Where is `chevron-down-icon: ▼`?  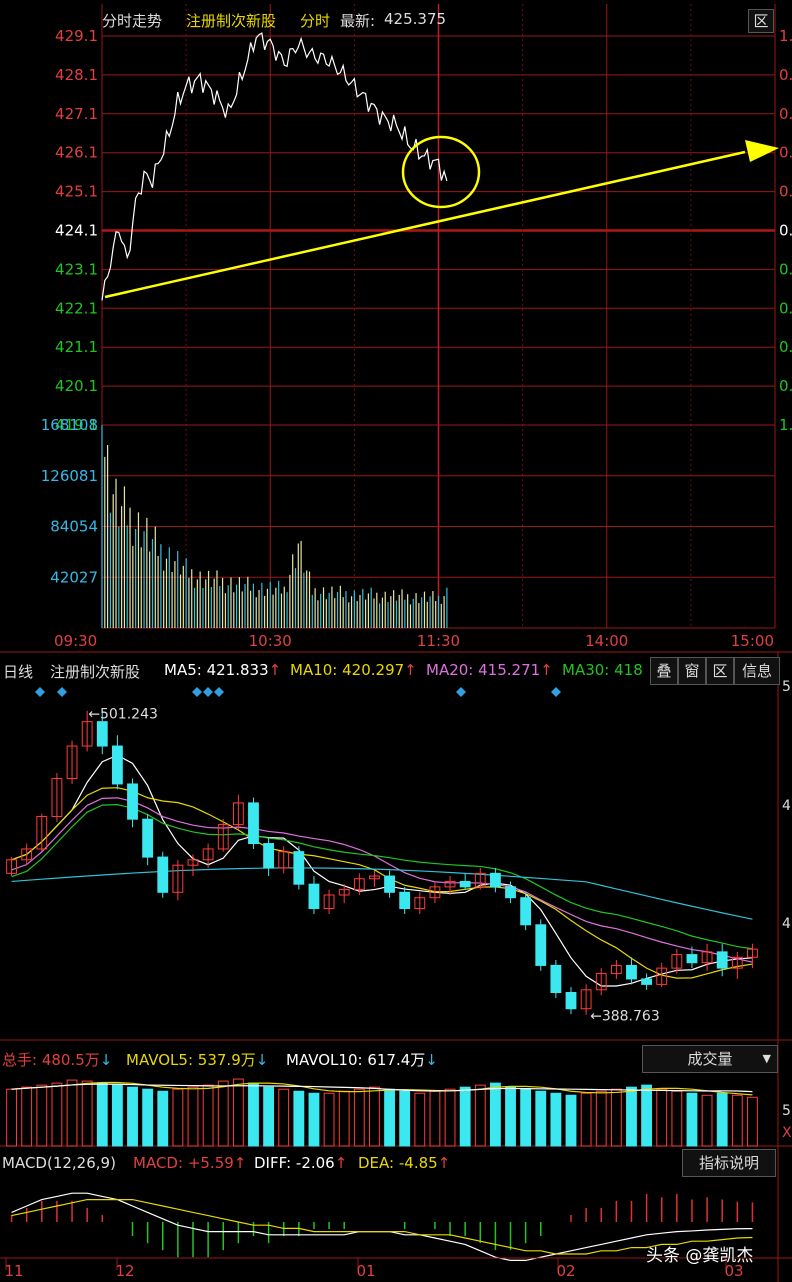
chevron-down-icon: ▼ is located at coordinates (766, 1058).